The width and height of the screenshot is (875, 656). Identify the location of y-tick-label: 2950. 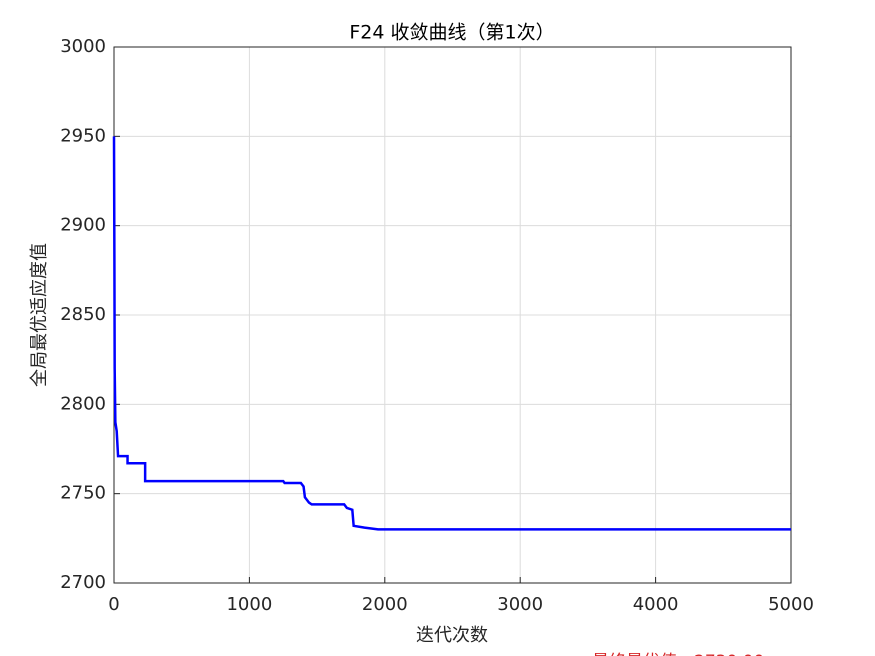
(83, 135).